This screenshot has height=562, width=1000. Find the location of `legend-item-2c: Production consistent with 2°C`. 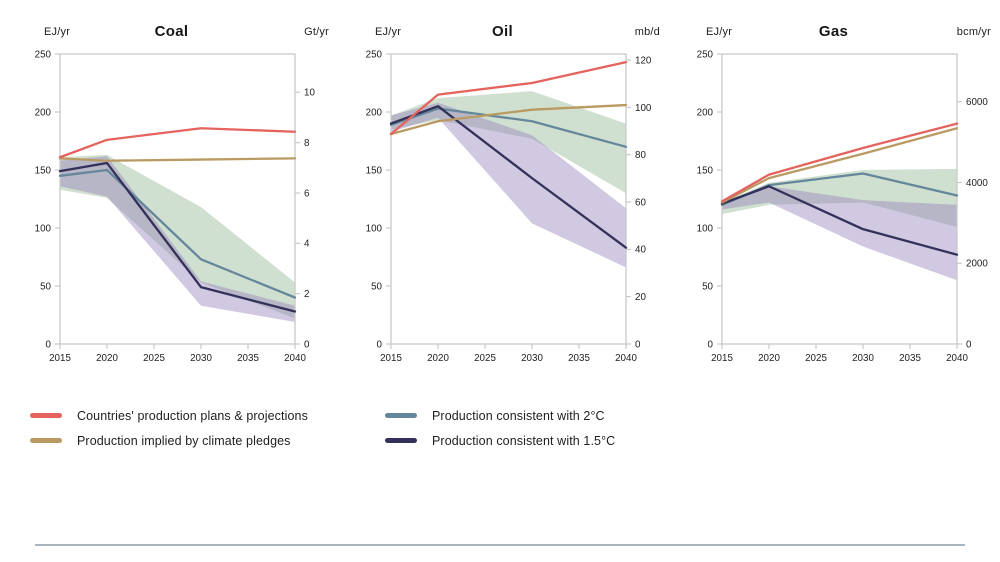

legend-item-2c: Production consistent with 2°C is located at coordinates (500, 415).